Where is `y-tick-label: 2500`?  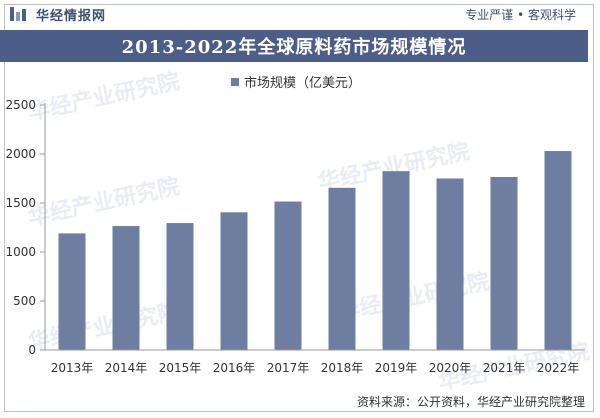
y-tick-label: 2500 is located at coordinates (20, 105).